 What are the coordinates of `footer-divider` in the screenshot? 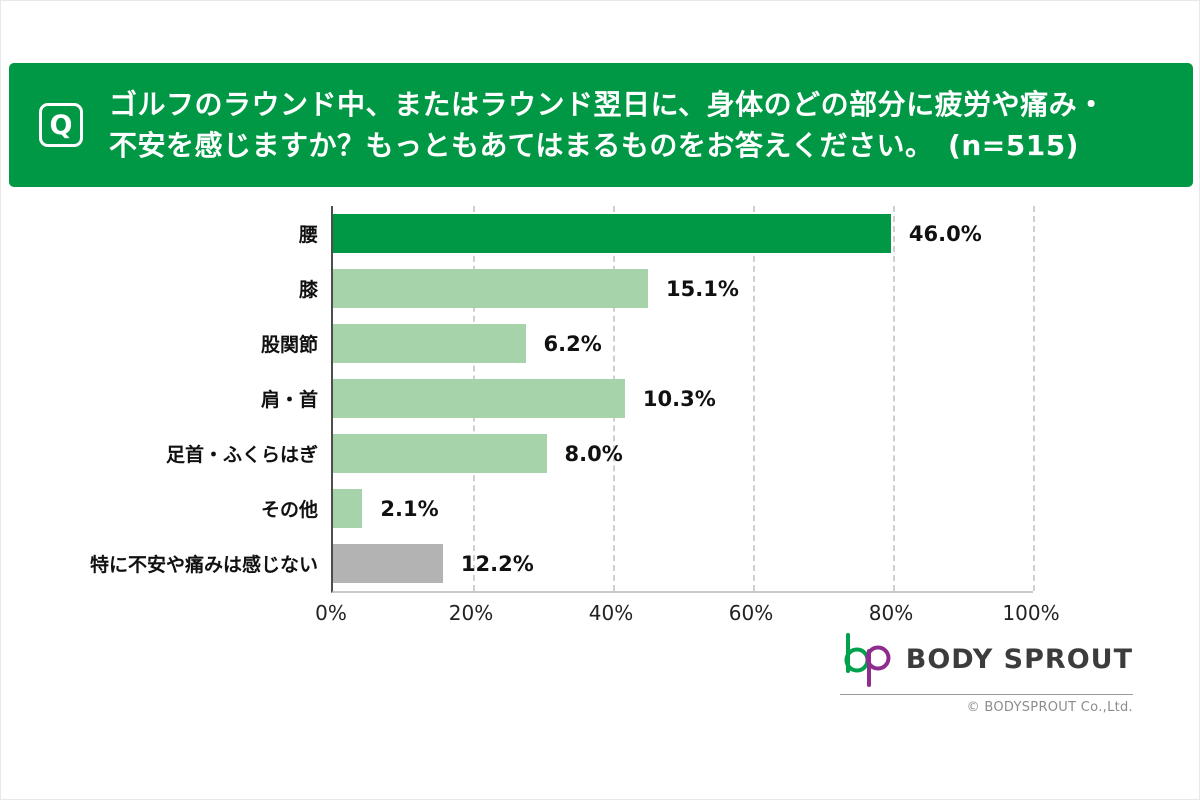 It's located at (986, 694).